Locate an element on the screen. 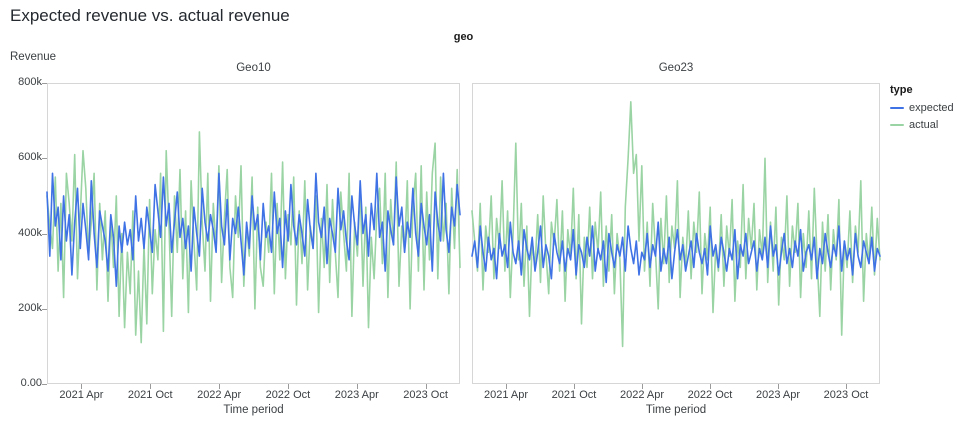 Image resolution: width=958 pixels, height=424 pixels. y-axis-tick-labels: 0.00 200k 400k 600k 800k is located at coordinates (24, 232).